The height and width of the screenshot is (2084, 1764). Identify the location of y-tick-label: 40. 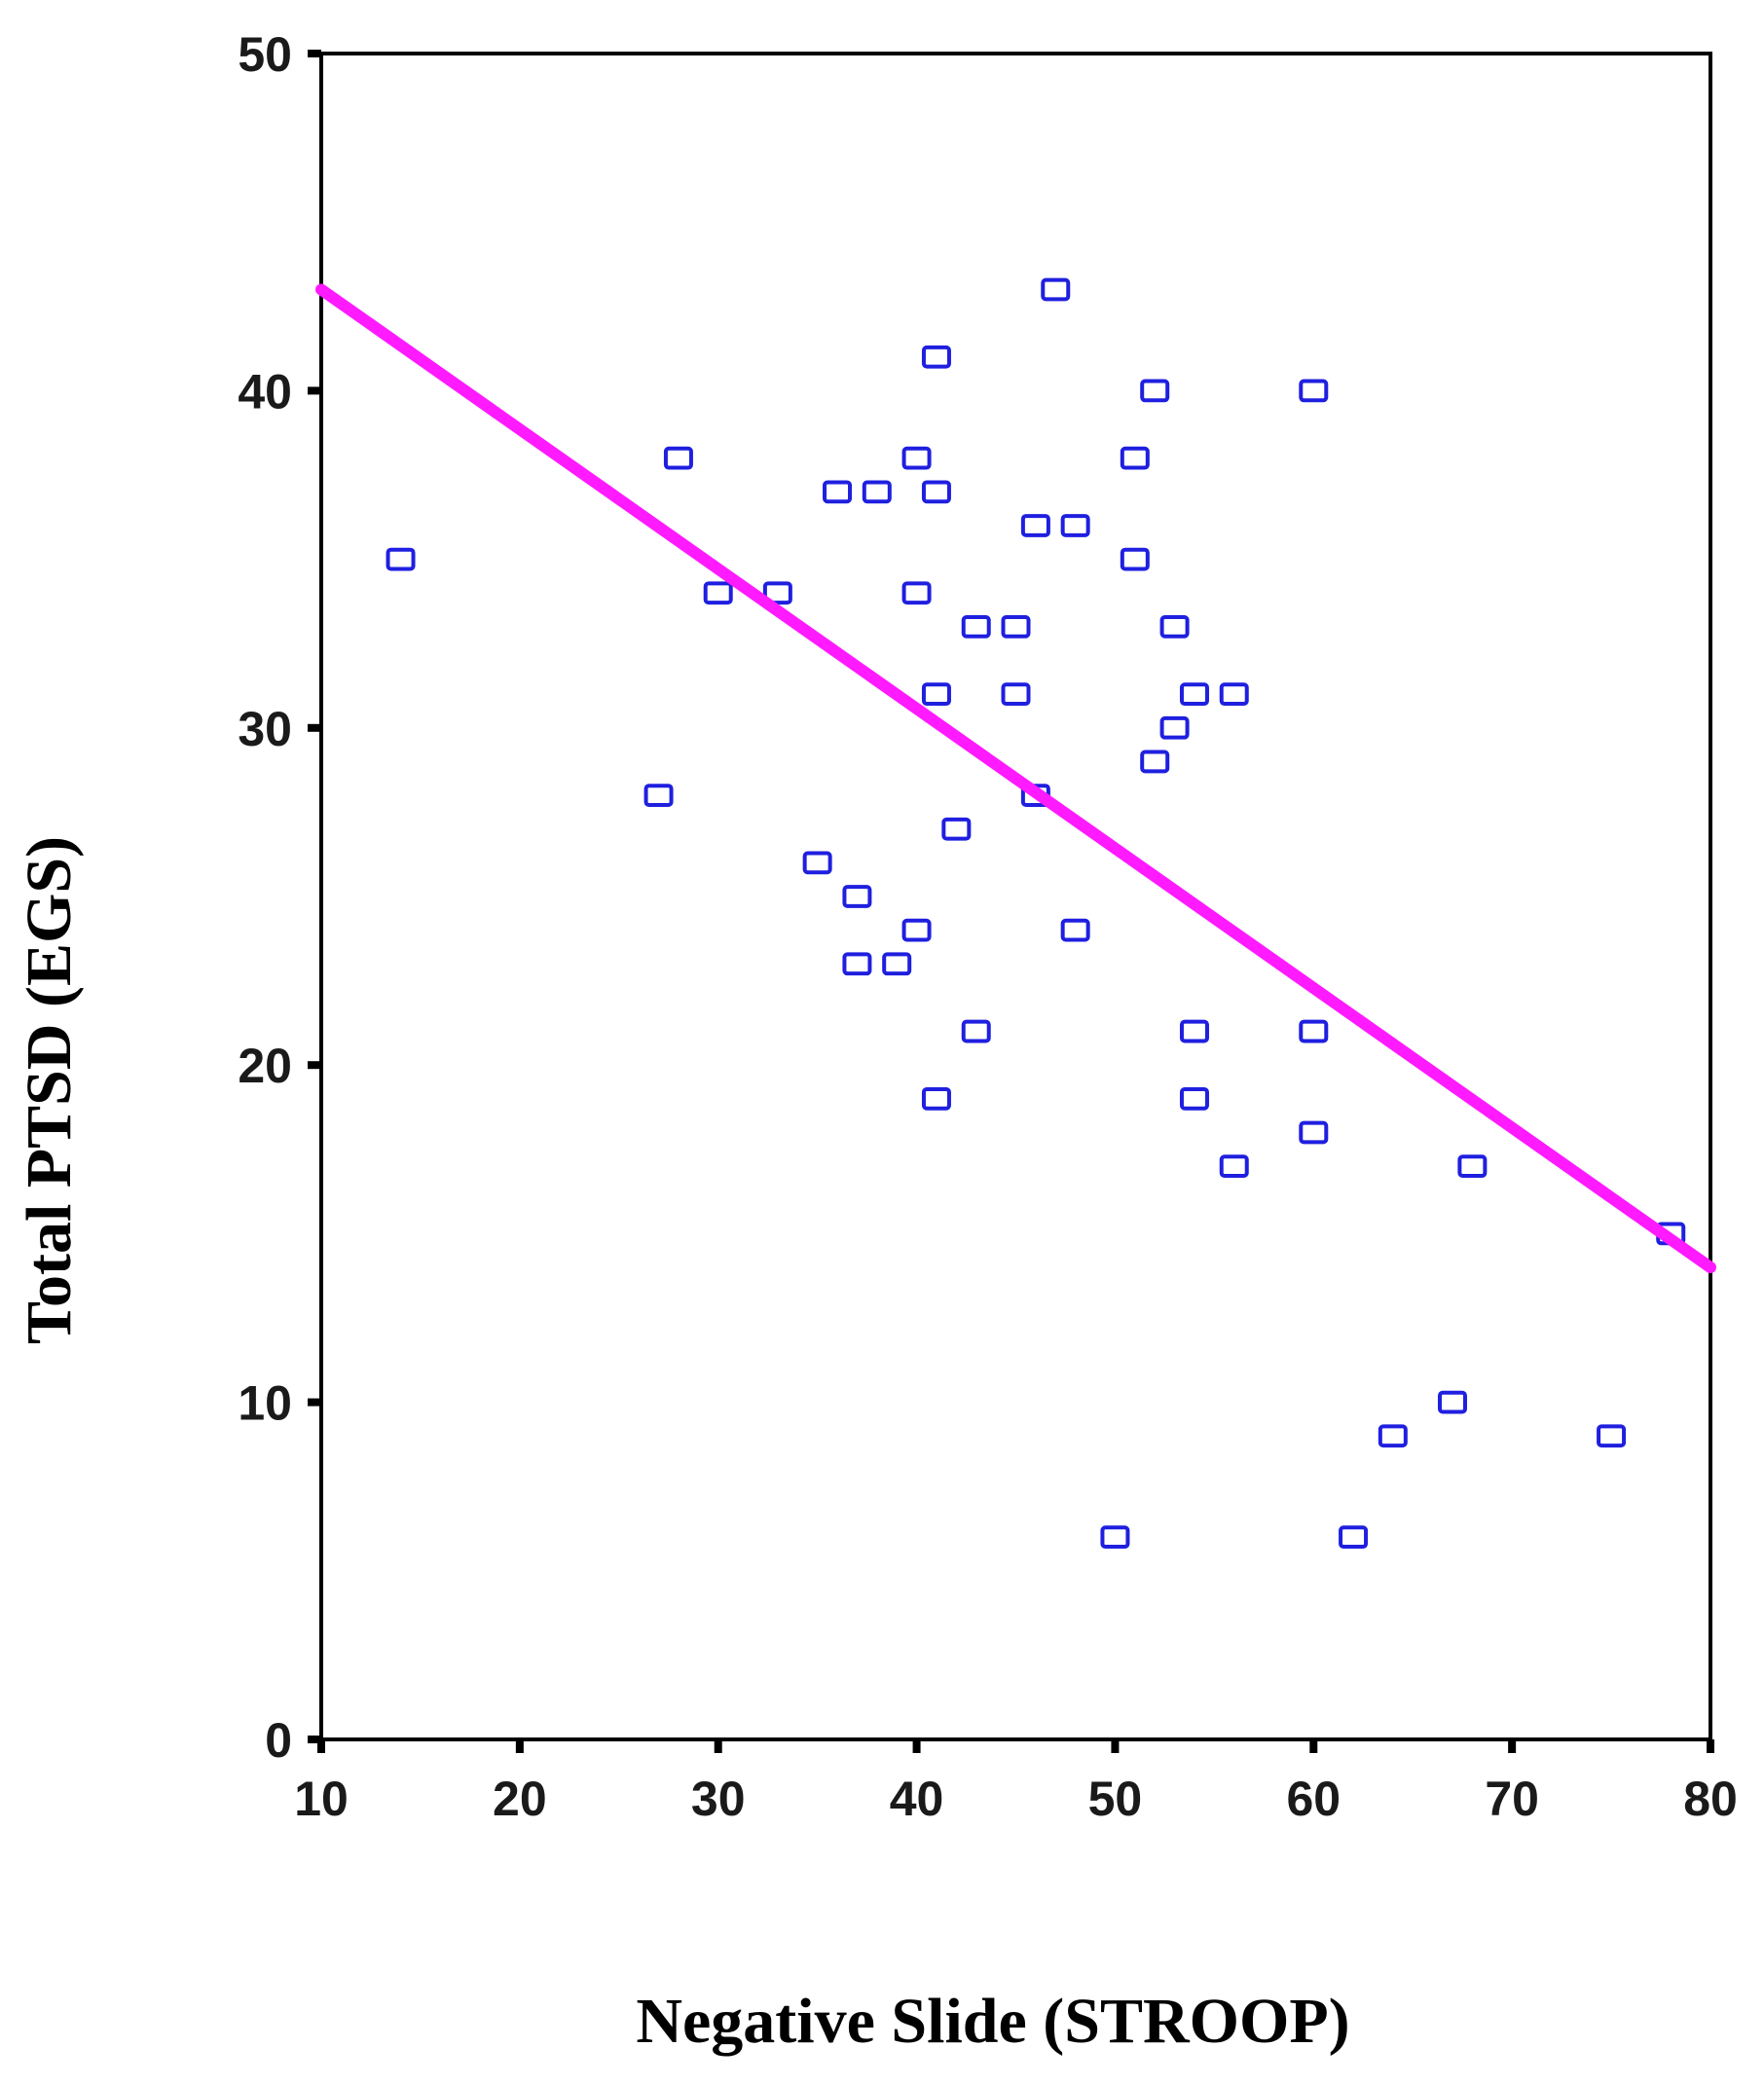
(265, 391).